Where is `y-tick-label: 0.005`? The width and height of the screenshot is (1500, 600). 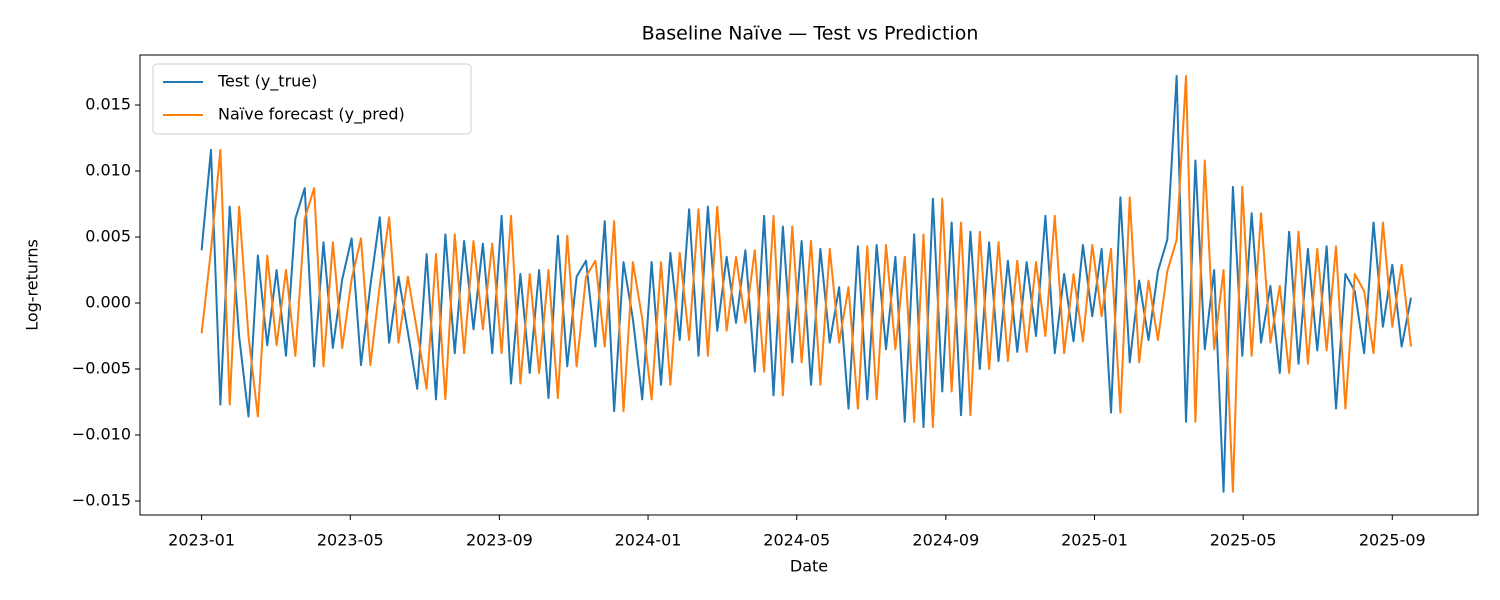 y-tick-label: 0.005 is located at coordinates (108, 236).